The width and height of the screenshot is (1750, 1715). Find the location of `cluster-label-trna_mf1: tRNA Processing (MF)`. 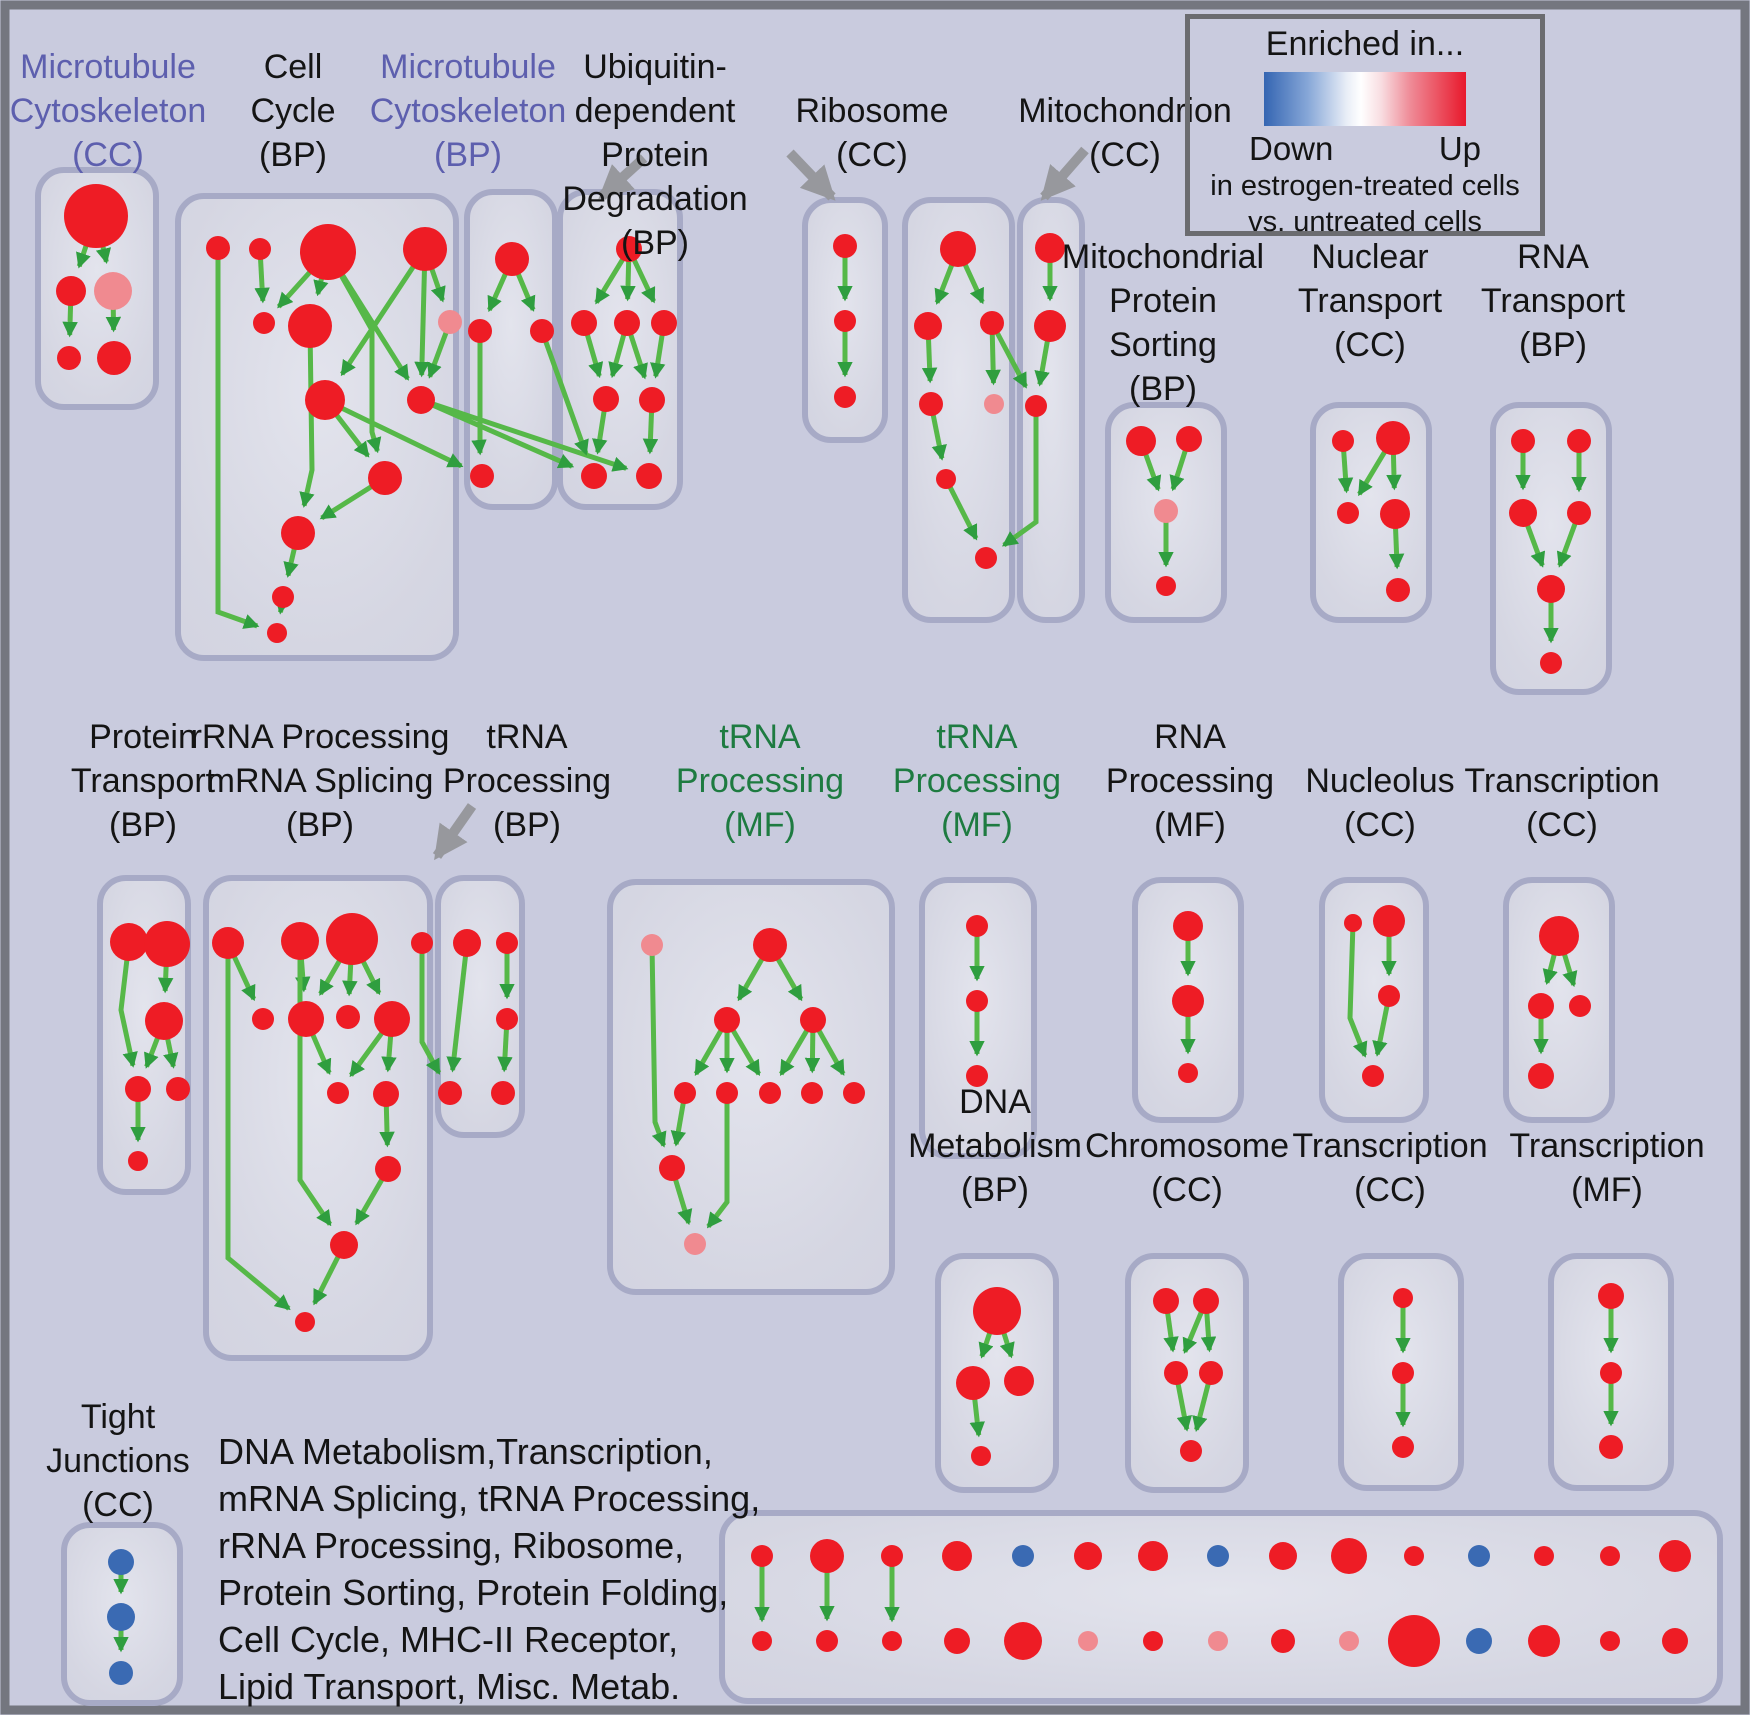

cluster-label-trna_mf1: tRNA Processing (MF) is located at coordinates (760, 781).